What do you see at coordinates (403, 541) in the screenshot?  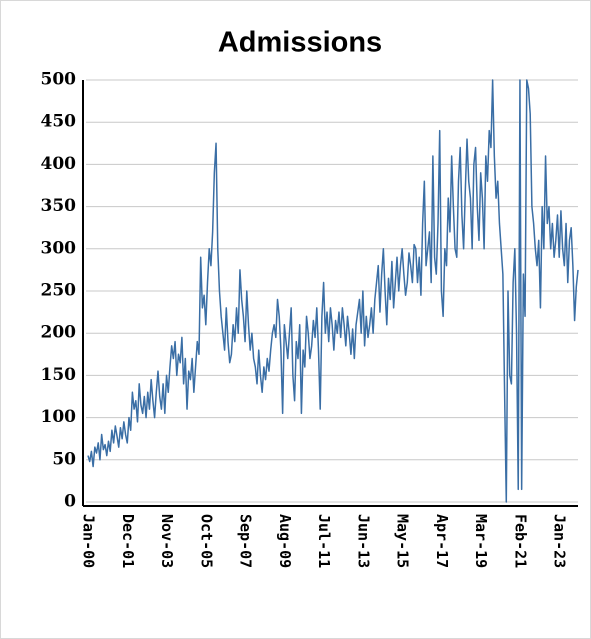 I see `x-tick-label: May-15` at bounding box center [403, 541].